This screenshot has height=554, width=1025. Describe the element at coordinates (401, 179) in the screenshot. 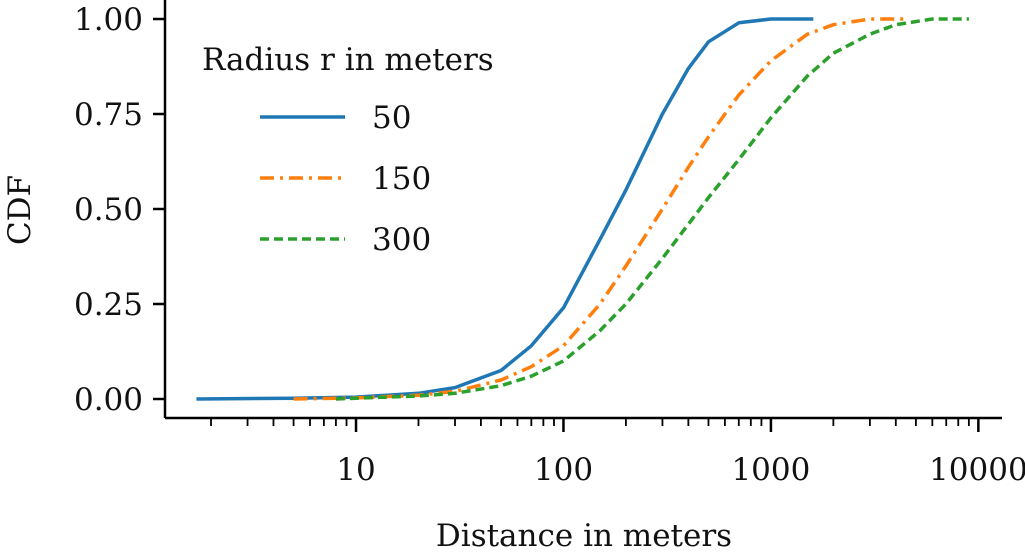

I see `legend-label-150: 150` at that location.